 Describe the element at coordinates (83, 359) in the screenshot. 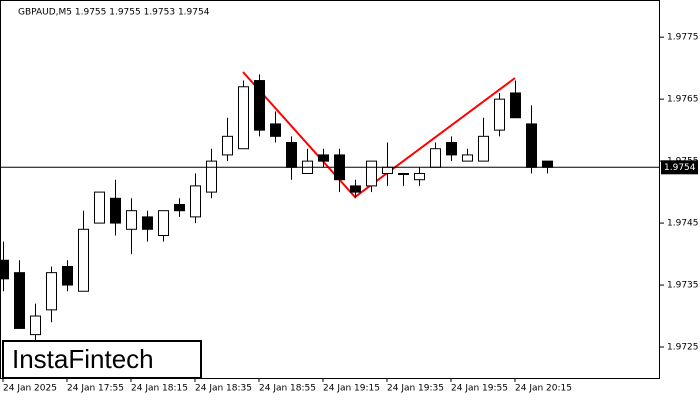

I see `watermark: InstaFintech` at that location.